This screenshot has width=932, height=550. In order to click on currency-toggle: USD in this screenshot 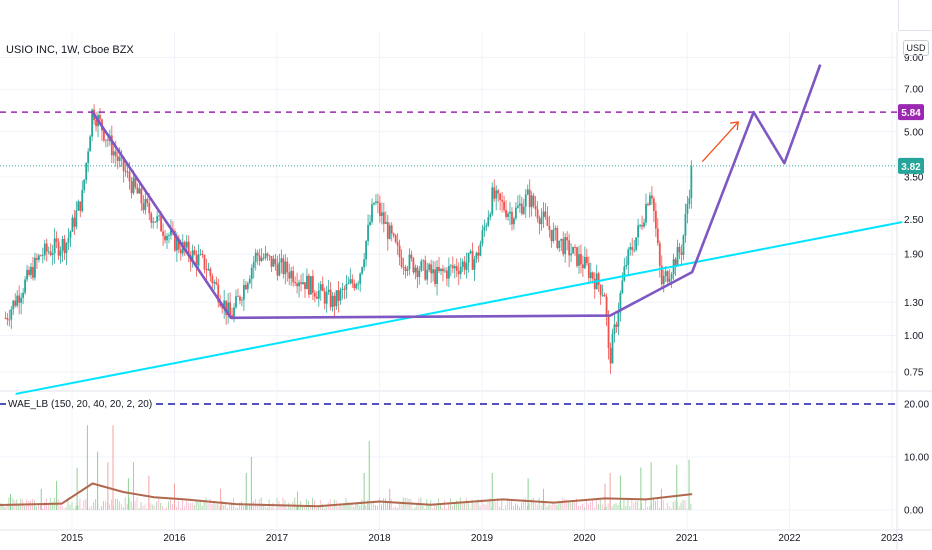, I will do `click(916, 48)`.